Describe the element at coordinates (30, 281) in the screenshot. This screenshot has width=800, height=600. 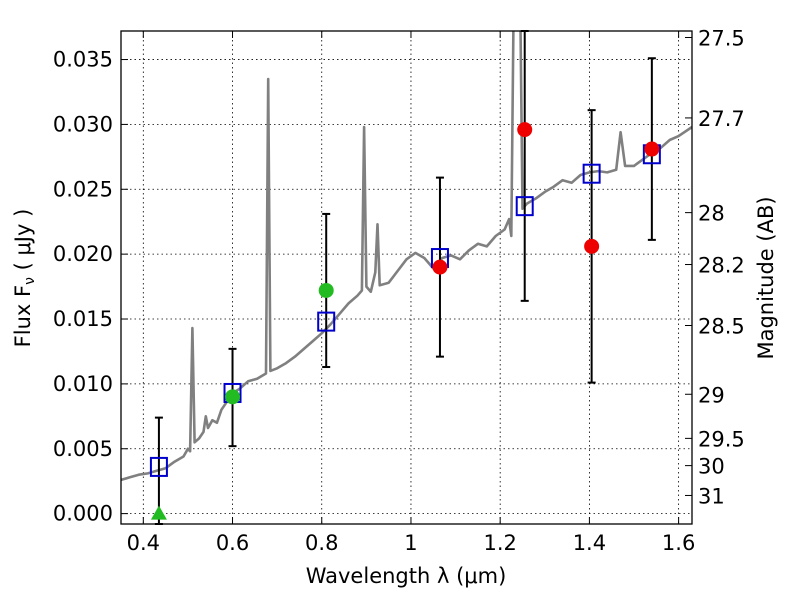
I see `y-axis-label-sub: ν` at that location.